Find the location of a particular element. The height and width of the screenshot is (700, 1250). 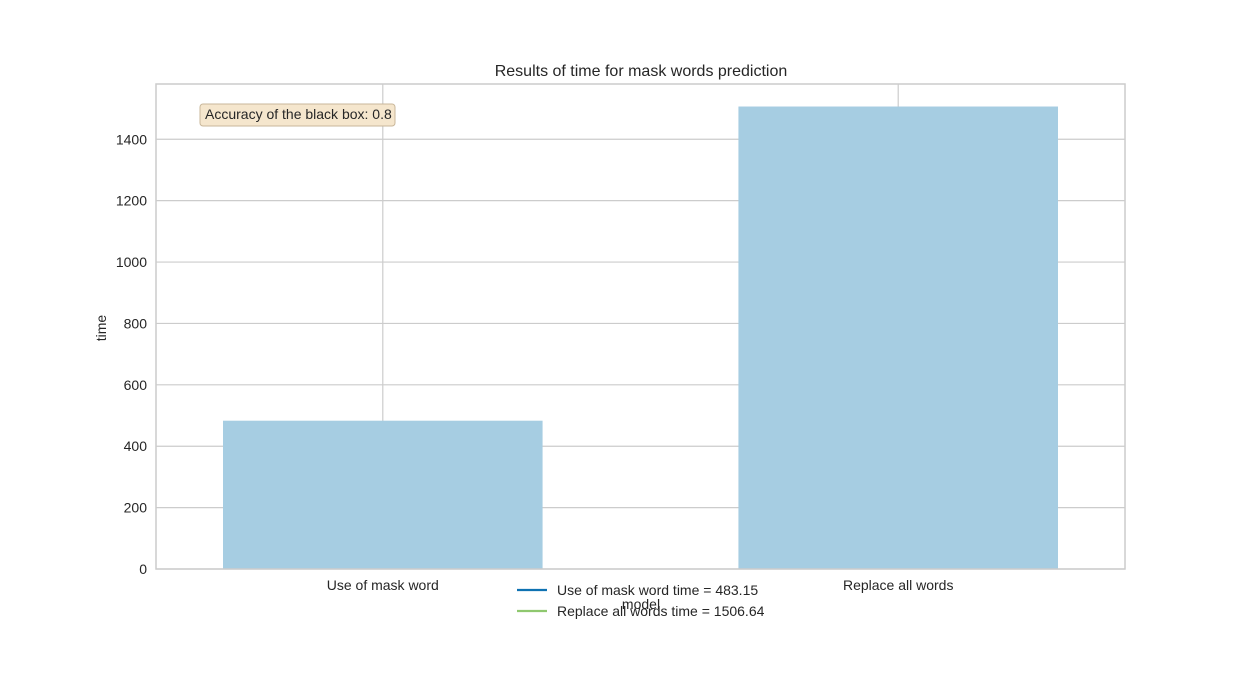

y-tick-label: 1200 is located at coordinates (131, 201).